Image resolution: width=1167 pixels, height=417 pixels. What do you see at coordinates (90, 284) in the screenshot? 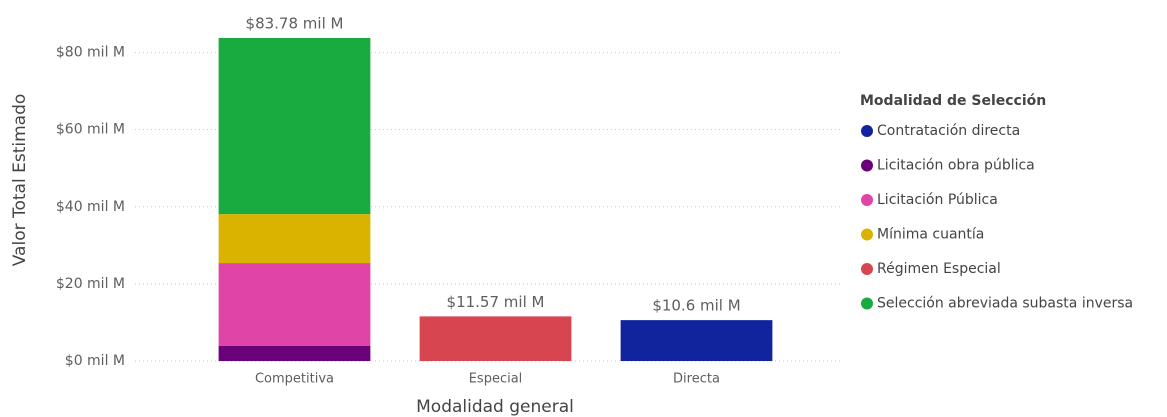
I see `y-tick-label: $20 mil M` at bounding box center [90, 284].